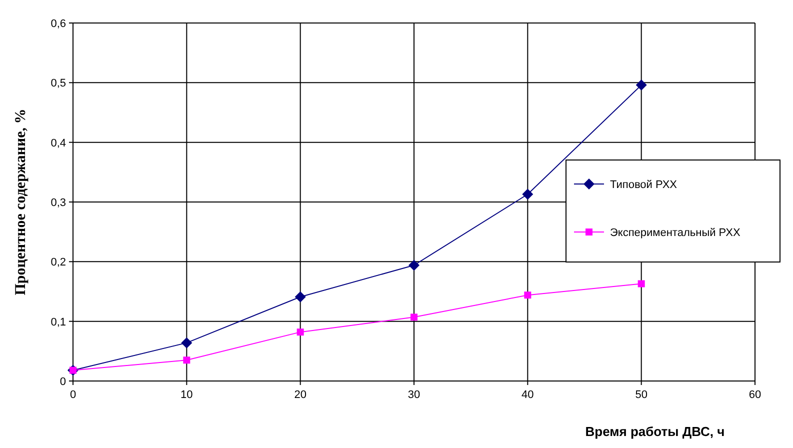 This screenshot has height=448, width=793. What do you see at coordinates (58, 322) in the screenshot?
I see `y-tick-label: 0,1` at bounding box center [58, 322].